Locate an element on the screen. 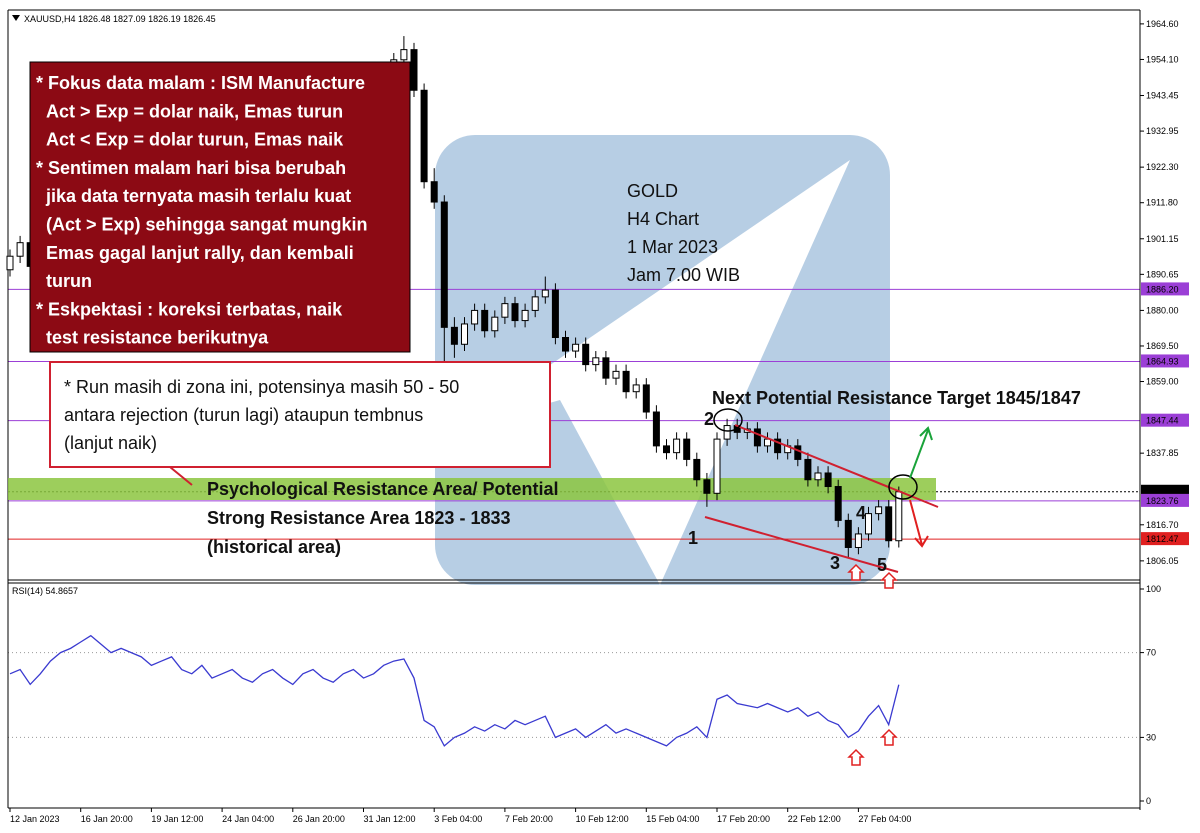  y-tick-label: 1859.00 is located at coordinates (1162, 382).